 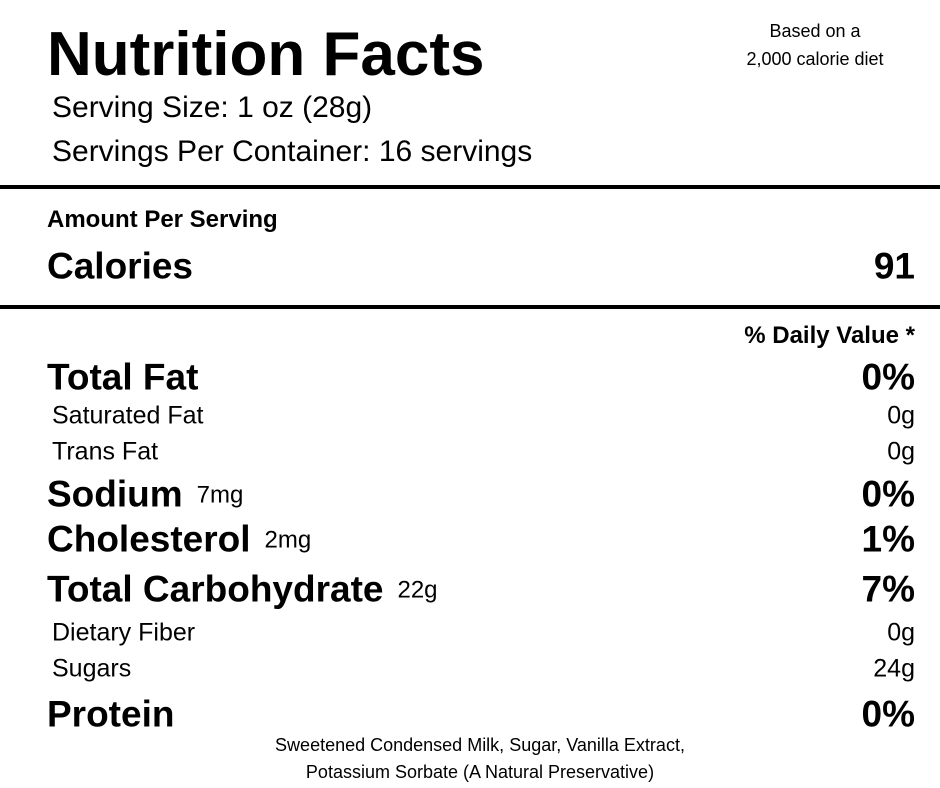 I want to click on nutrient-row: Cholesterol 2mg, so click(x=179, y=539).